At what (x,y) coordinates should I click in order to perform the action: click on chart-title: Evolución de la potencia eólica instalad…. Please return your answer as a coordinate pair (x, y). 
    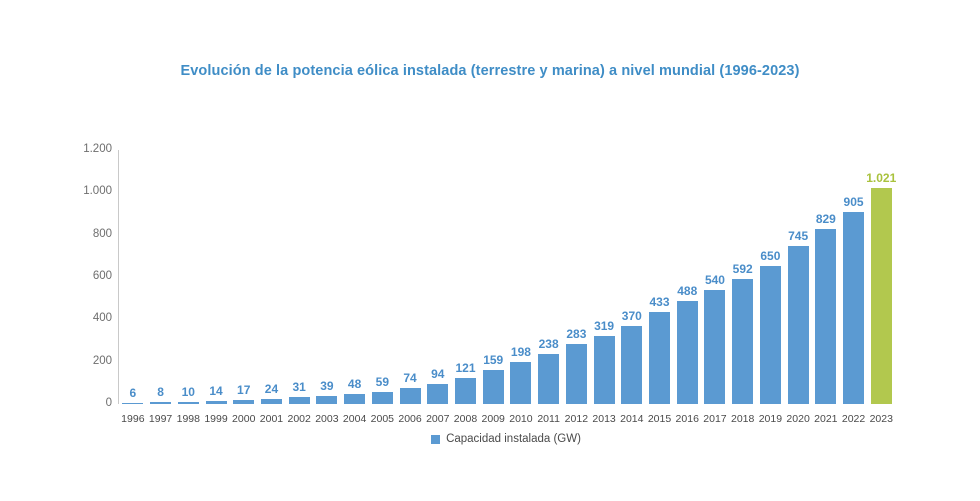
    Looking at the image, I should click on (490, 71).